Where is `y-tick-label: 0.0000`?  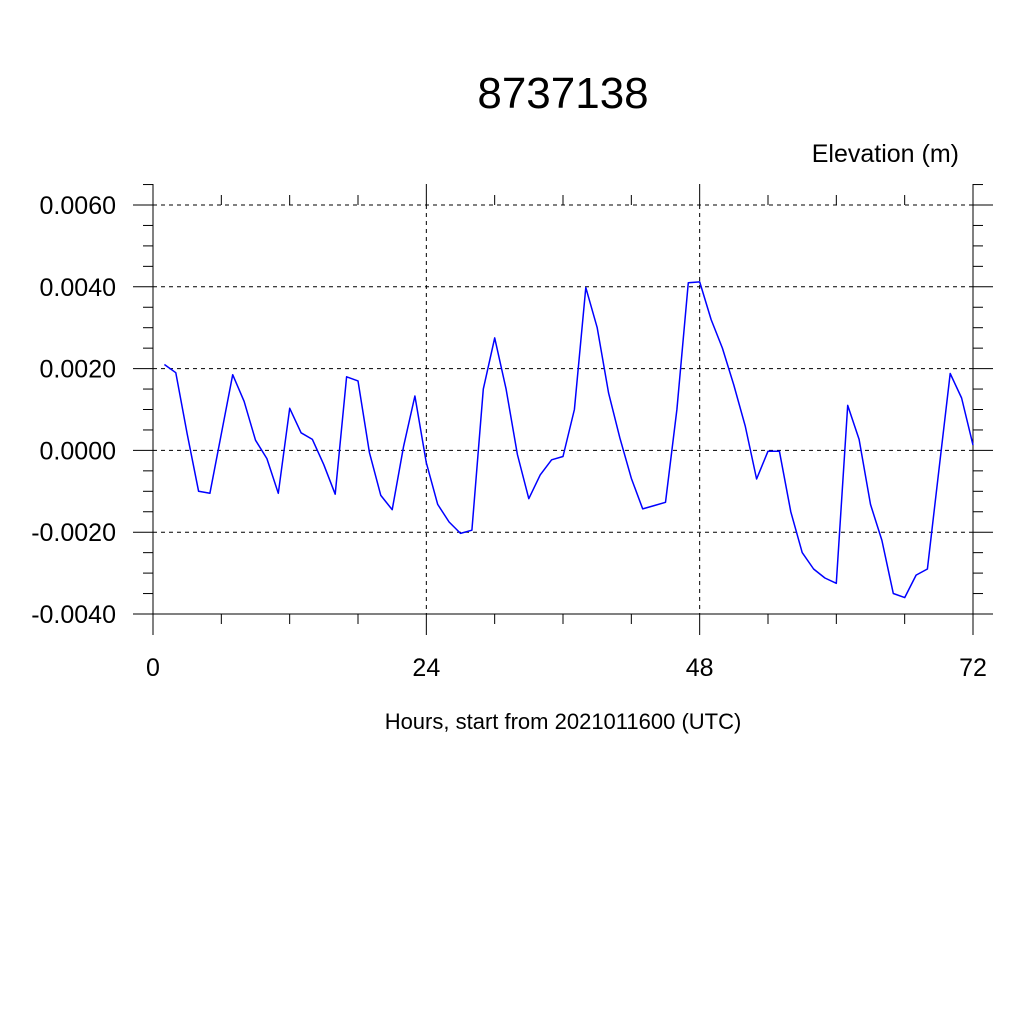 y-tick-label: 0.0000 is located at coordinates (78, 451).